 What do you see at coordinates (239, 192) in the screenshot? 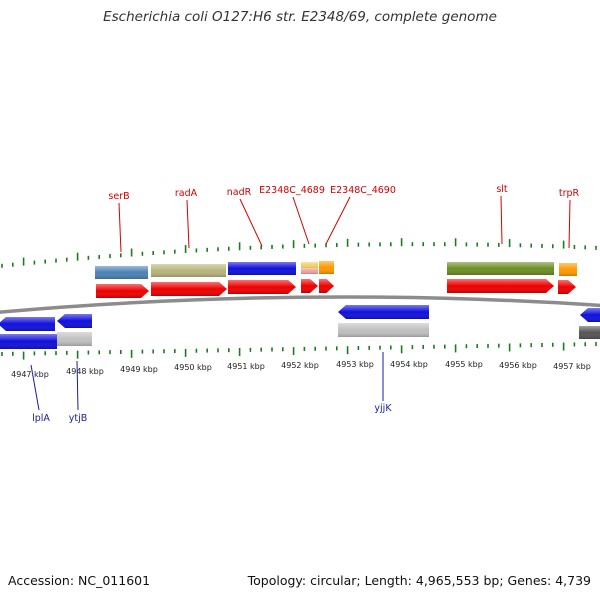
I see `gene-label-nadR: nadR` at bounding box center [239, 192].